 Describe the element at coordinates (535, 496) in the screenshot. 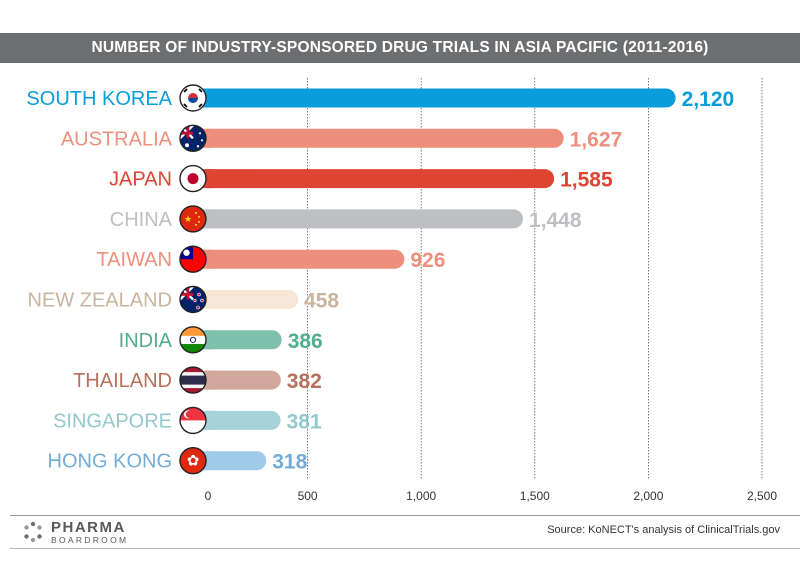

I see `x-tick-label: 1,500` at that location.